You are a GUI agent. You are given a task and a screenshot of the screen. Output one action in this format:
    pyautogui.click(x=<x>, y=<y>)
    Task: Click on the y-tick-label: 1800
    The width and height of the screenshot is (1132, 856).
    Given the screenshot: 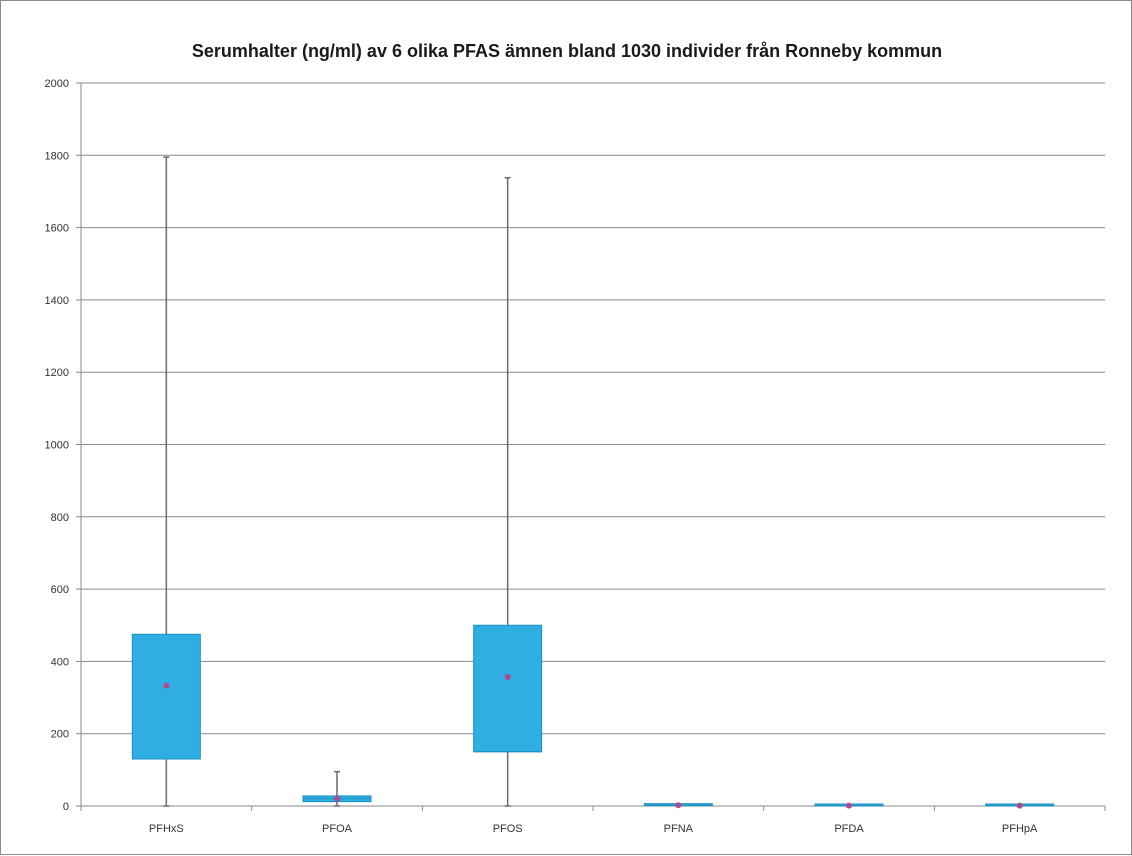 What is the action you would take?
    pyautogui.click(x=57, y=156)
    